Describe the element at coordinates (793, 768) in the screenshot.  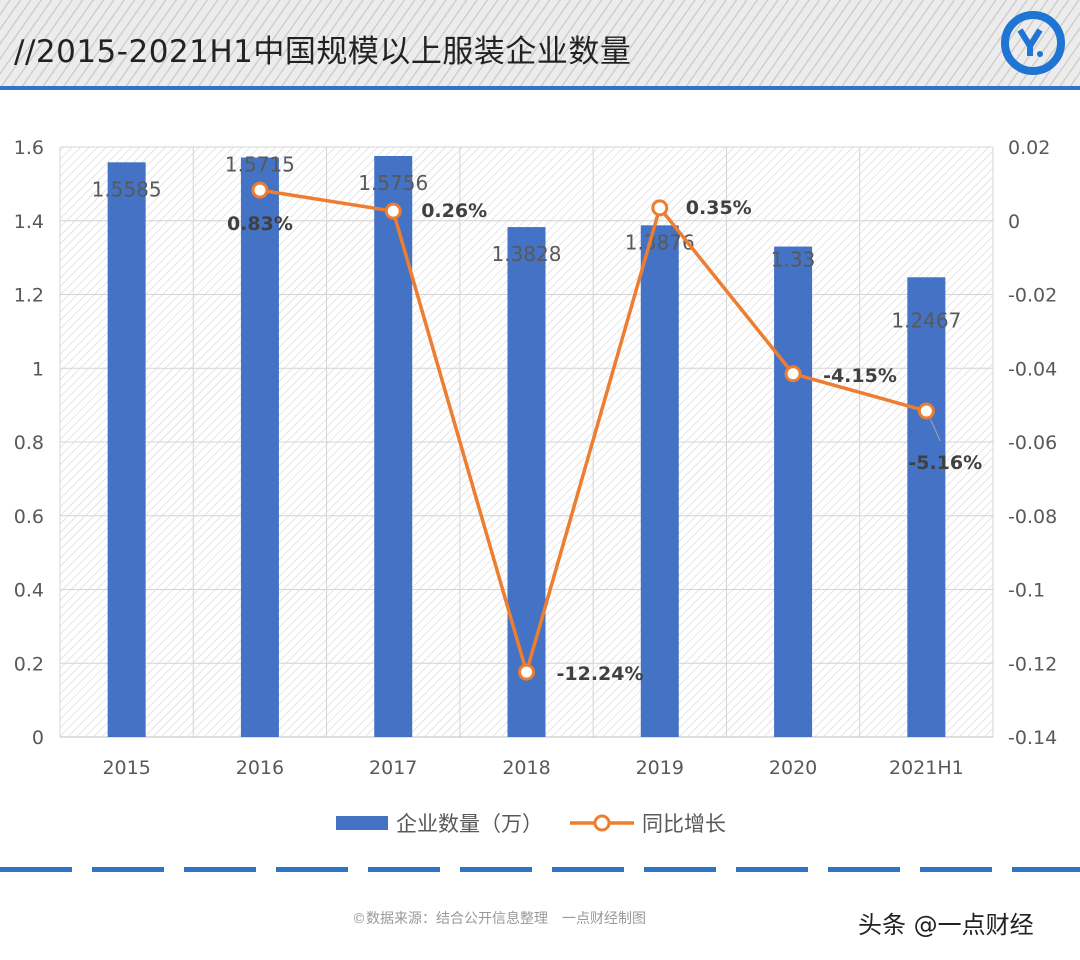
I see `x-axis-tick: 2020` at that location.